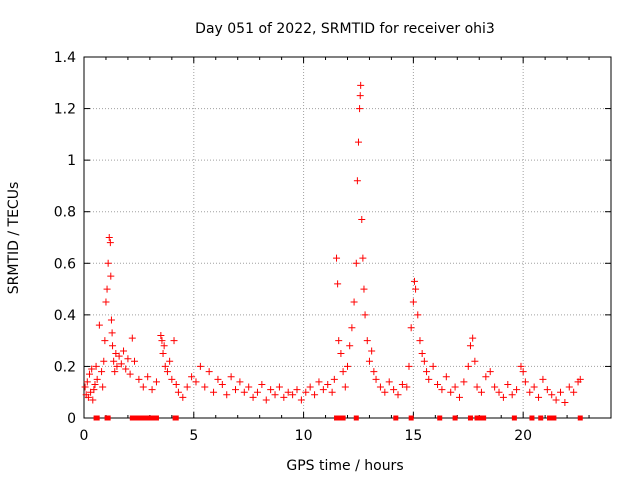 This screenshot has height=480, width=640. What do you see at coordinates (14, 238) in the screenshot?
I see `y-axis-title: SRMTID / TECUs` at bounding box center [14, 238].